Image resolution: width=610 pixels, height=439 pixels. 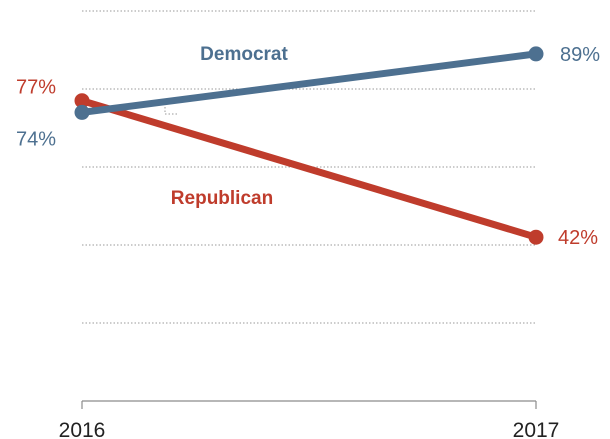 I want to click on x-tick-label-2017: 2017, so click(x=536, y=429).